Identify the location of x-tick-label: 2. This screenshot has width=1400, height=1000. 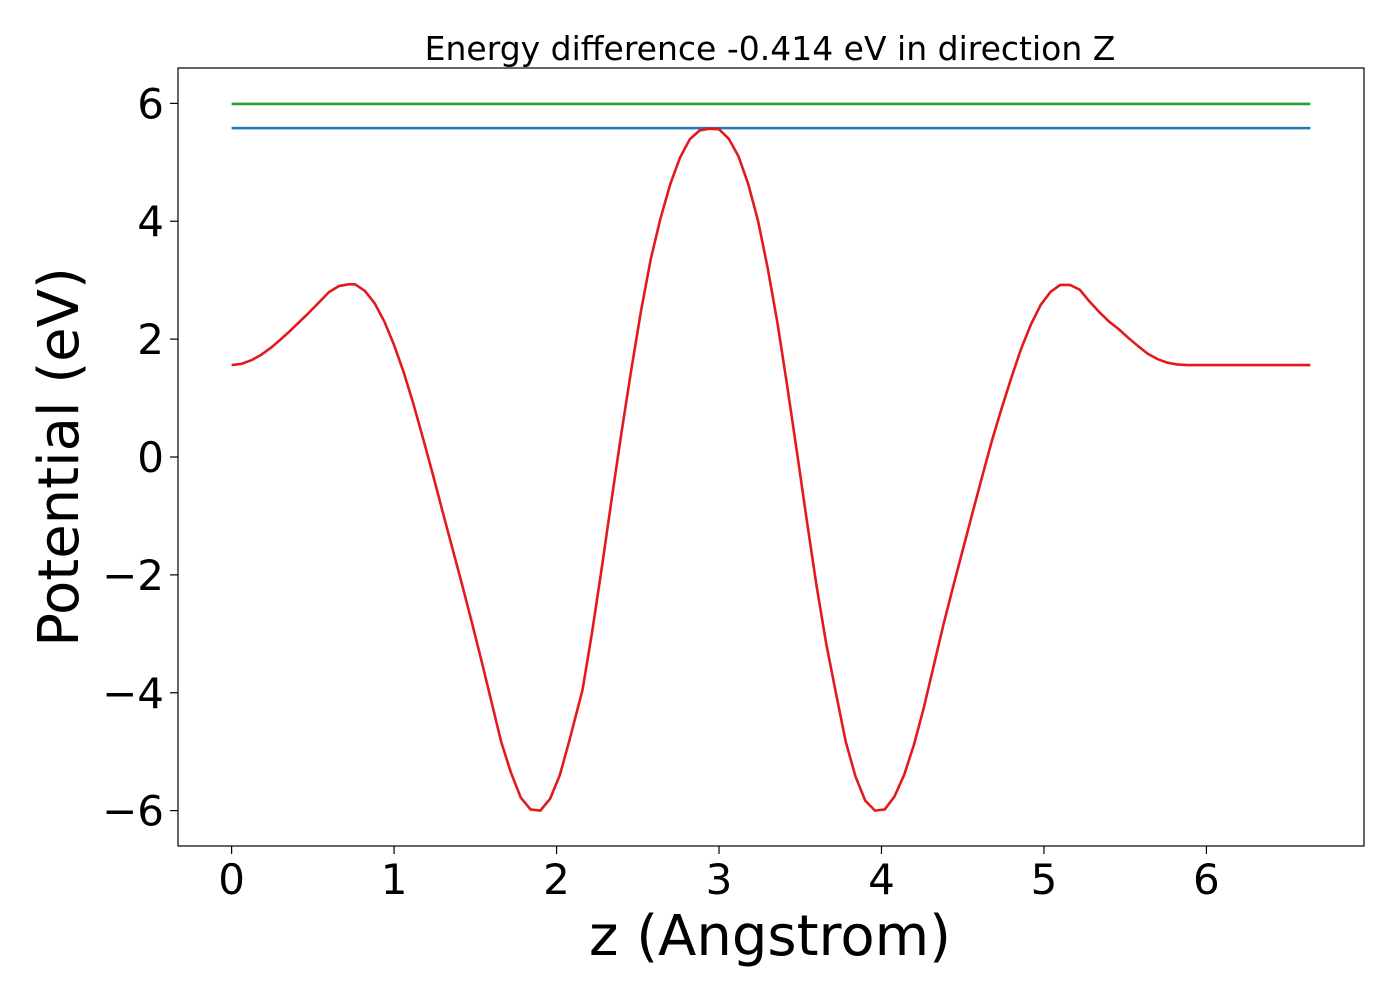
(556, 879).